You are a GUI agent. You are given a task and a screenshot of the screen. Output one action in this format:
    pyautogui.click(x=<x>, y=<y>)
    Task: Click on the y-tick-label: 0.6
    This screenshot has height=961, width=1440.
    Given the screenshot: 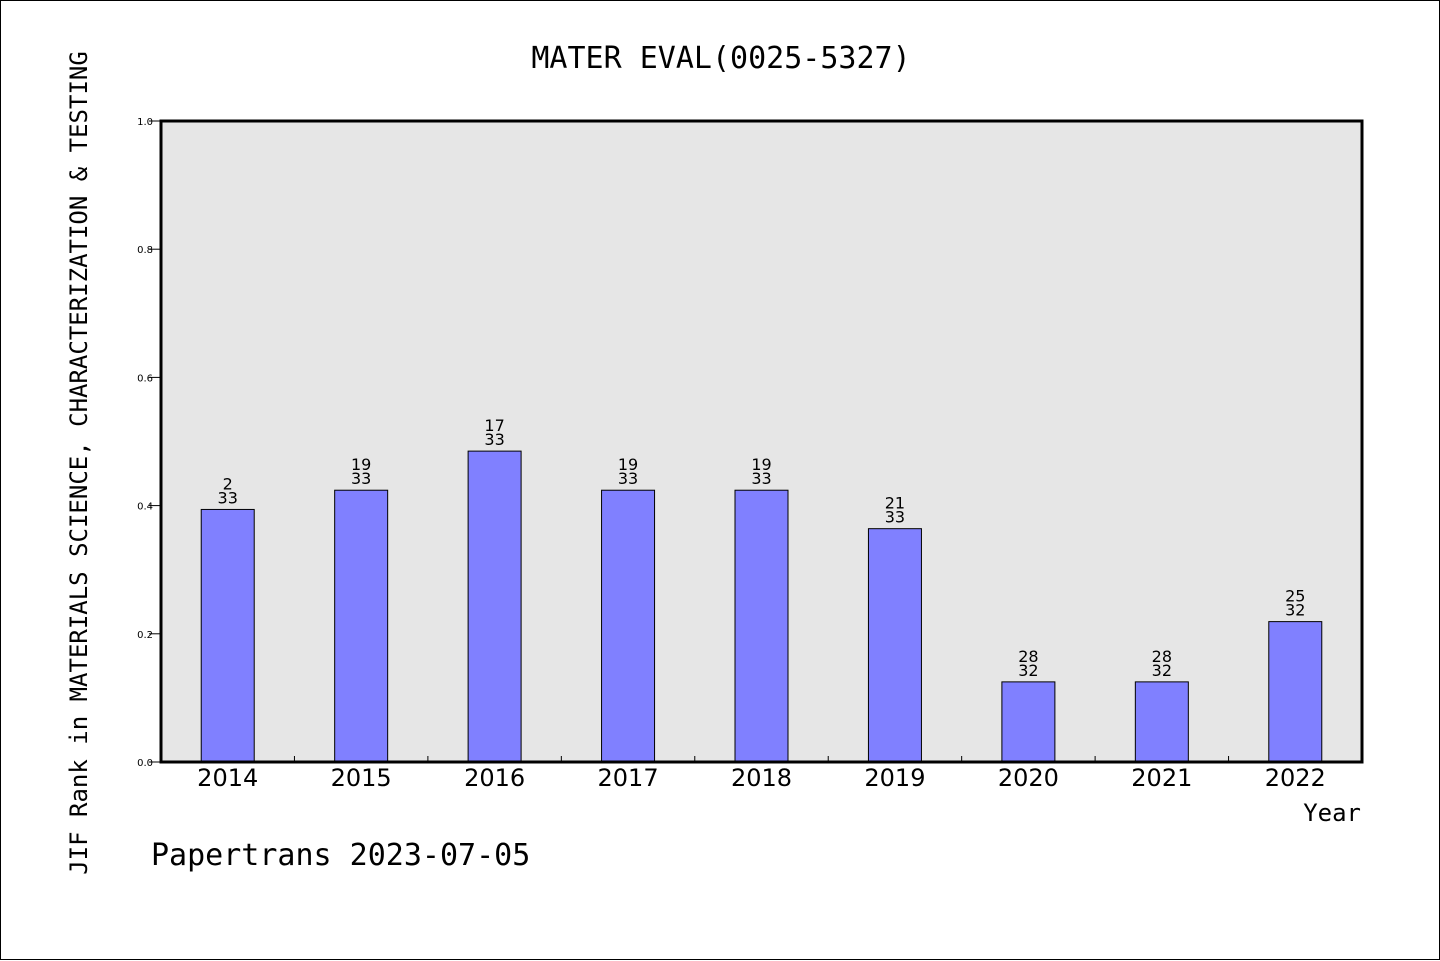 What is the action you would take?
    pyautogui.click(x=145, y=378)
    